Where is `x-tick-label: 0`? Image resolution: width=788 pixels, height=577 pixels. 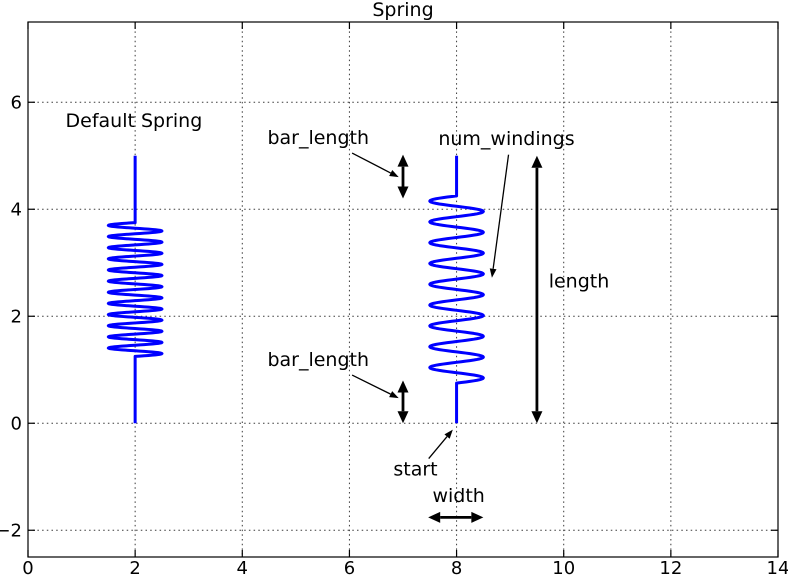
x-tick-label: 0 is located at coordinates (27, 567).